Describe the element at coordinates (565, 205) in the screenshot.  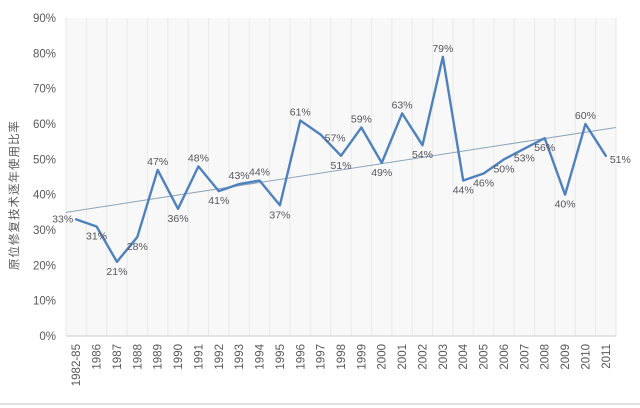
I see `data-label: 40%` at that location.